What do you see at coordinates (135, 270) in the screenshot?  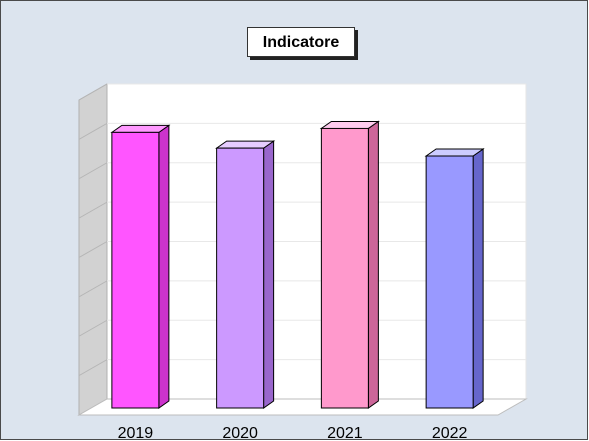 I see `bar-2019` at bounding box center [135, 270].